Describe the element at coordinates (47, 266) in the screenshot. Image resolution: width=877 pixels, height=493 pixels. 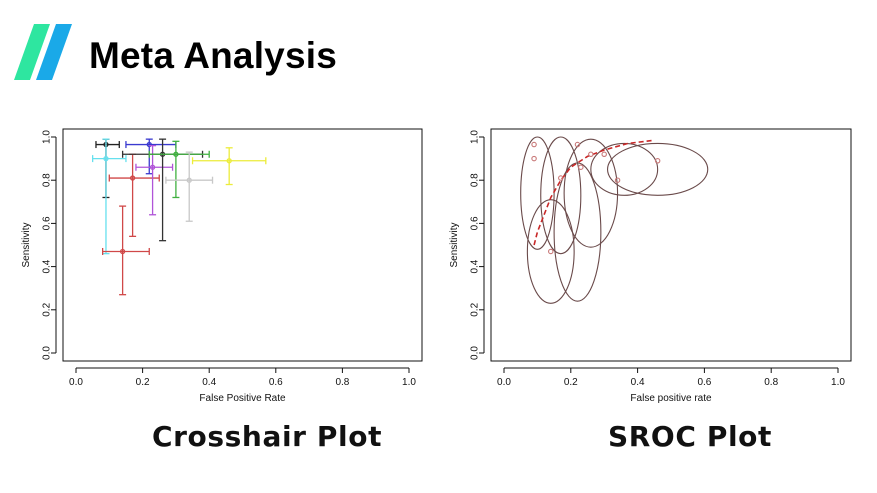
I see `crosshair-y-tick-label: 0.4` at that location.